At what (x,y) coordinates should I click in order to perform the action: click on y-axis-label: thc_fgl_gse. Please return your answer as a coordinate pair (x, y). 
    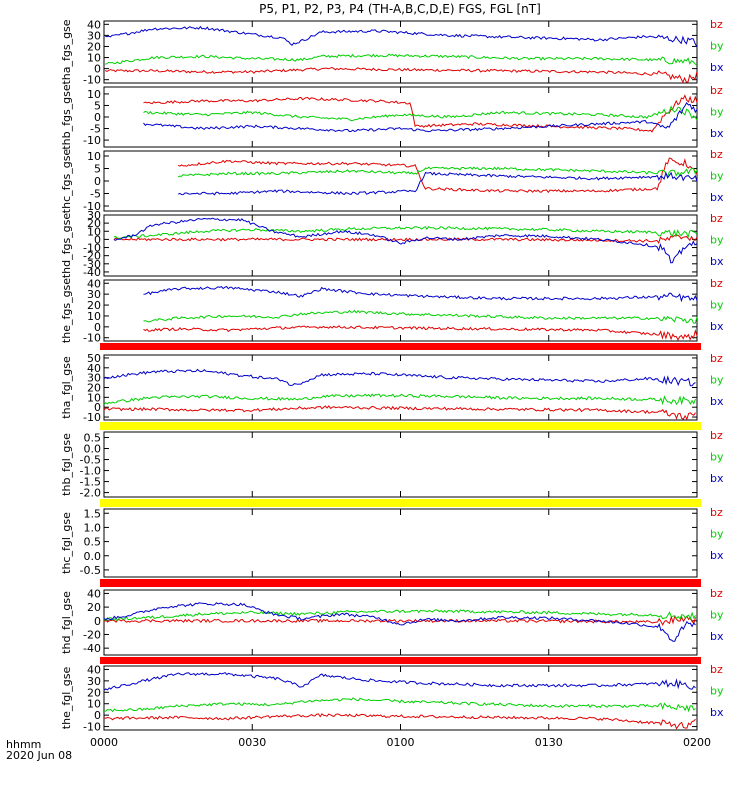
    Looking at the image, I should click on (66, 543).